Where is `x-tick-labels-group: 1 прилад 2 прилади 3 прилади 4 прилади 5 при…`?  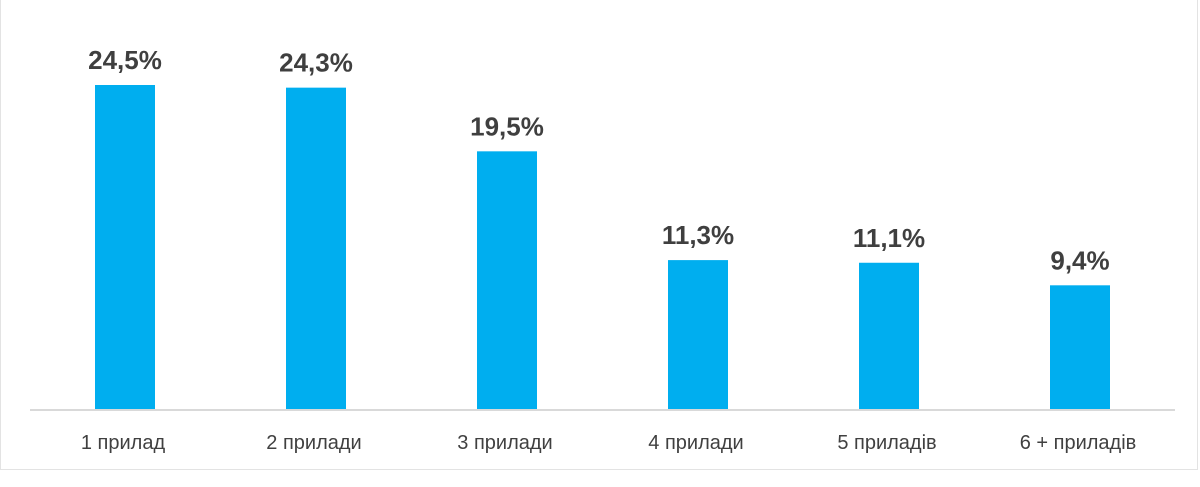
x-tick-labels-group: 1 прилад 2 прилади 3 прилади 4 прилади 5 при… is located at coordinates (608, 443).